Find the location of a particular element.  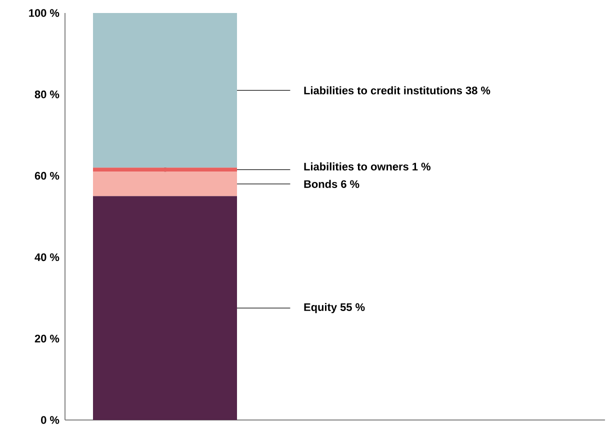

y-tick-label: 40 % is located at coordinates (47, 257).